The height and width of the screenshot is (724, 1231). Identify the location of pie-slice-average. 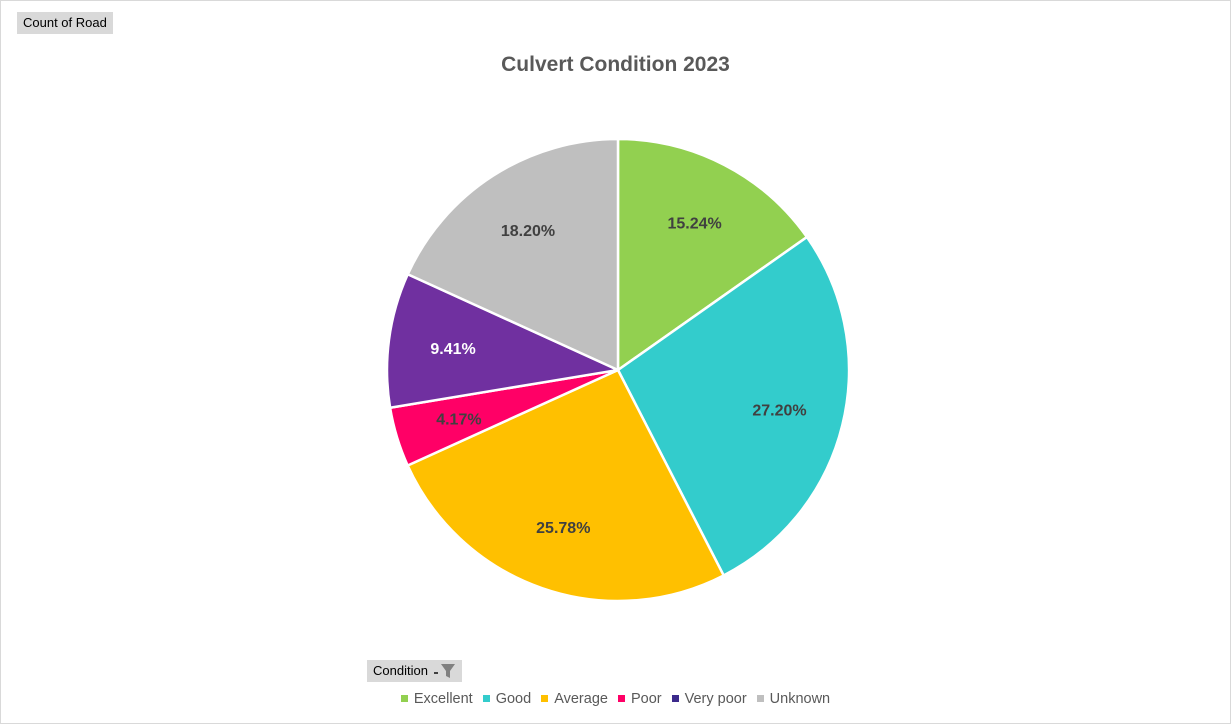
(565, 485).